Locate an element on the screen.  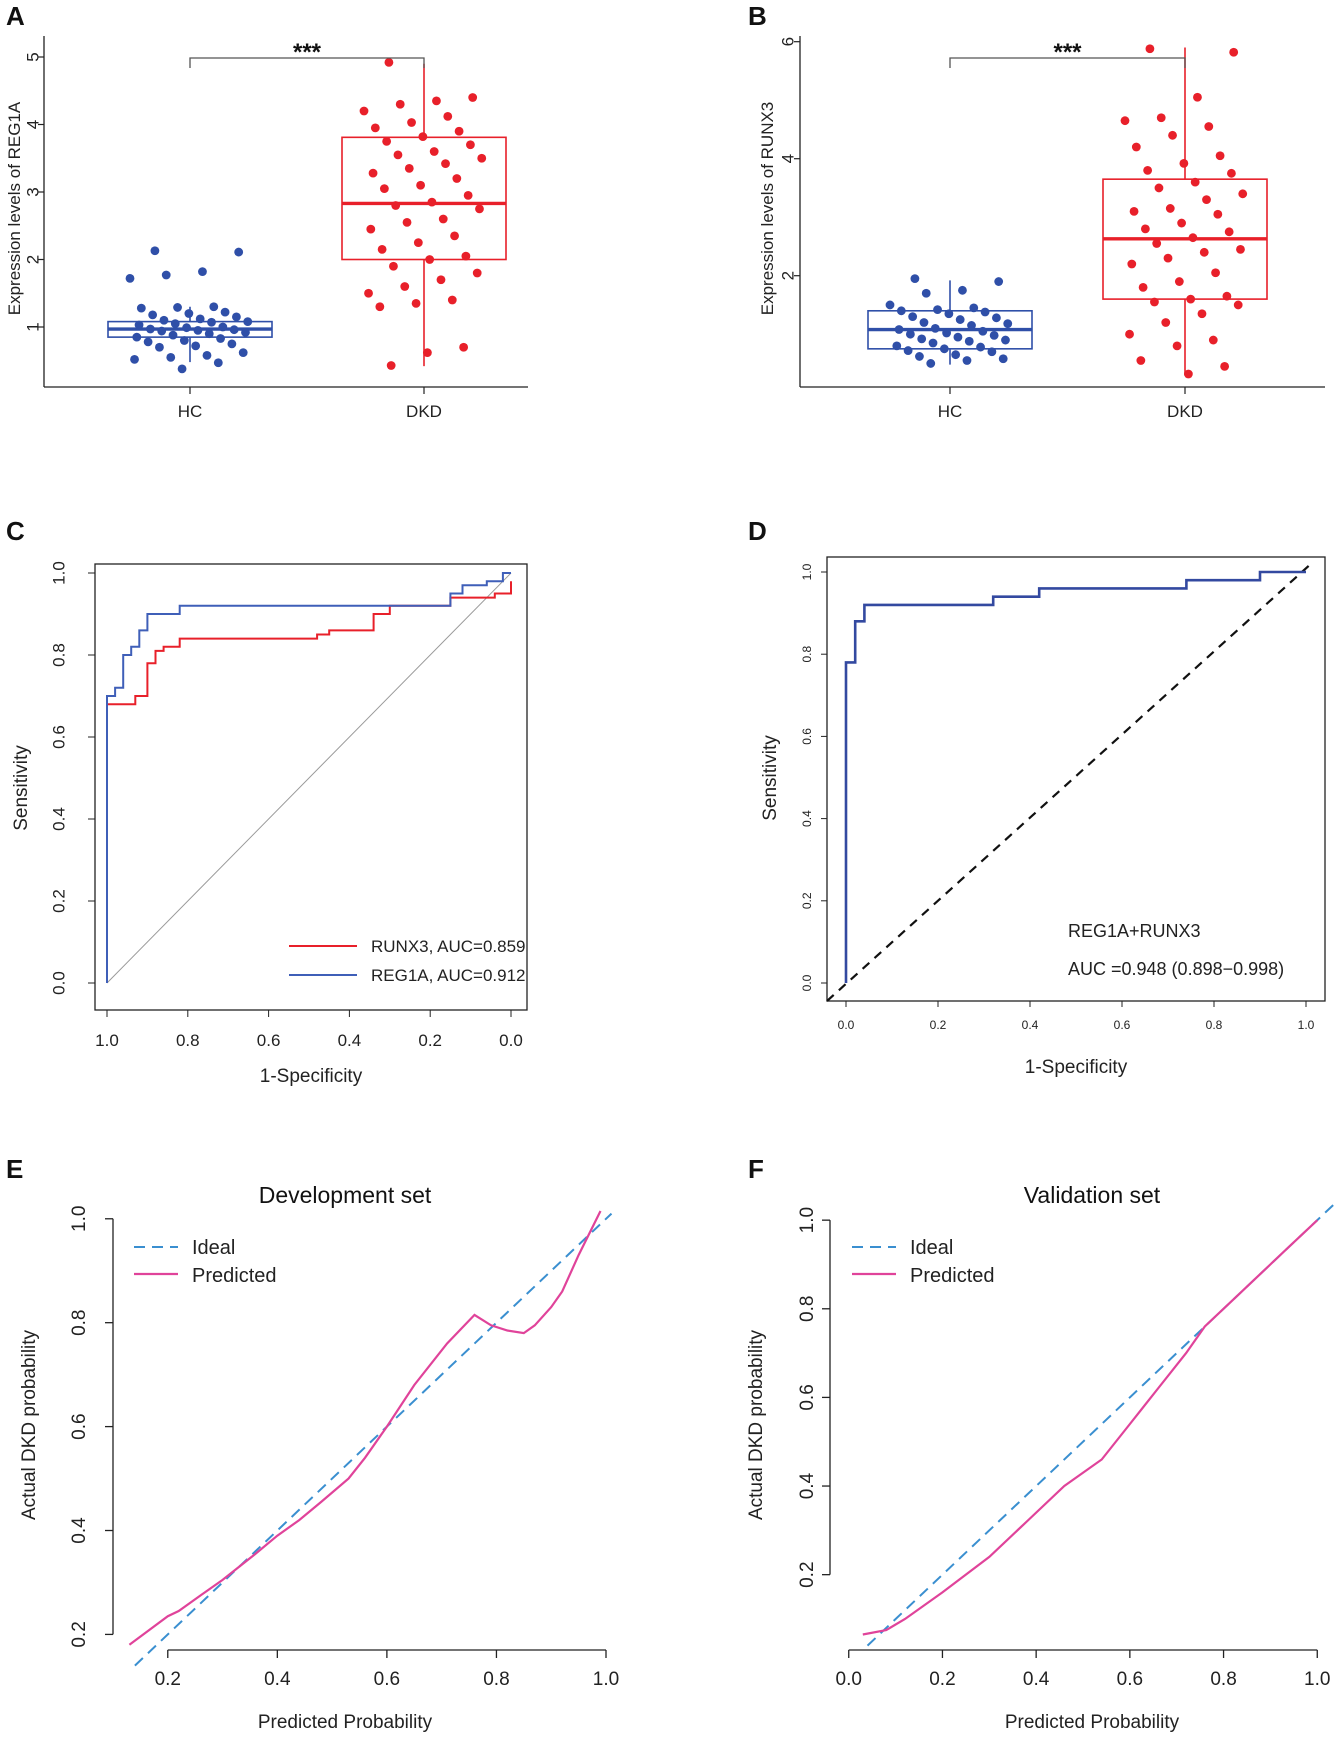
y-tick-label: 5 is located at coordinates (32, 56).